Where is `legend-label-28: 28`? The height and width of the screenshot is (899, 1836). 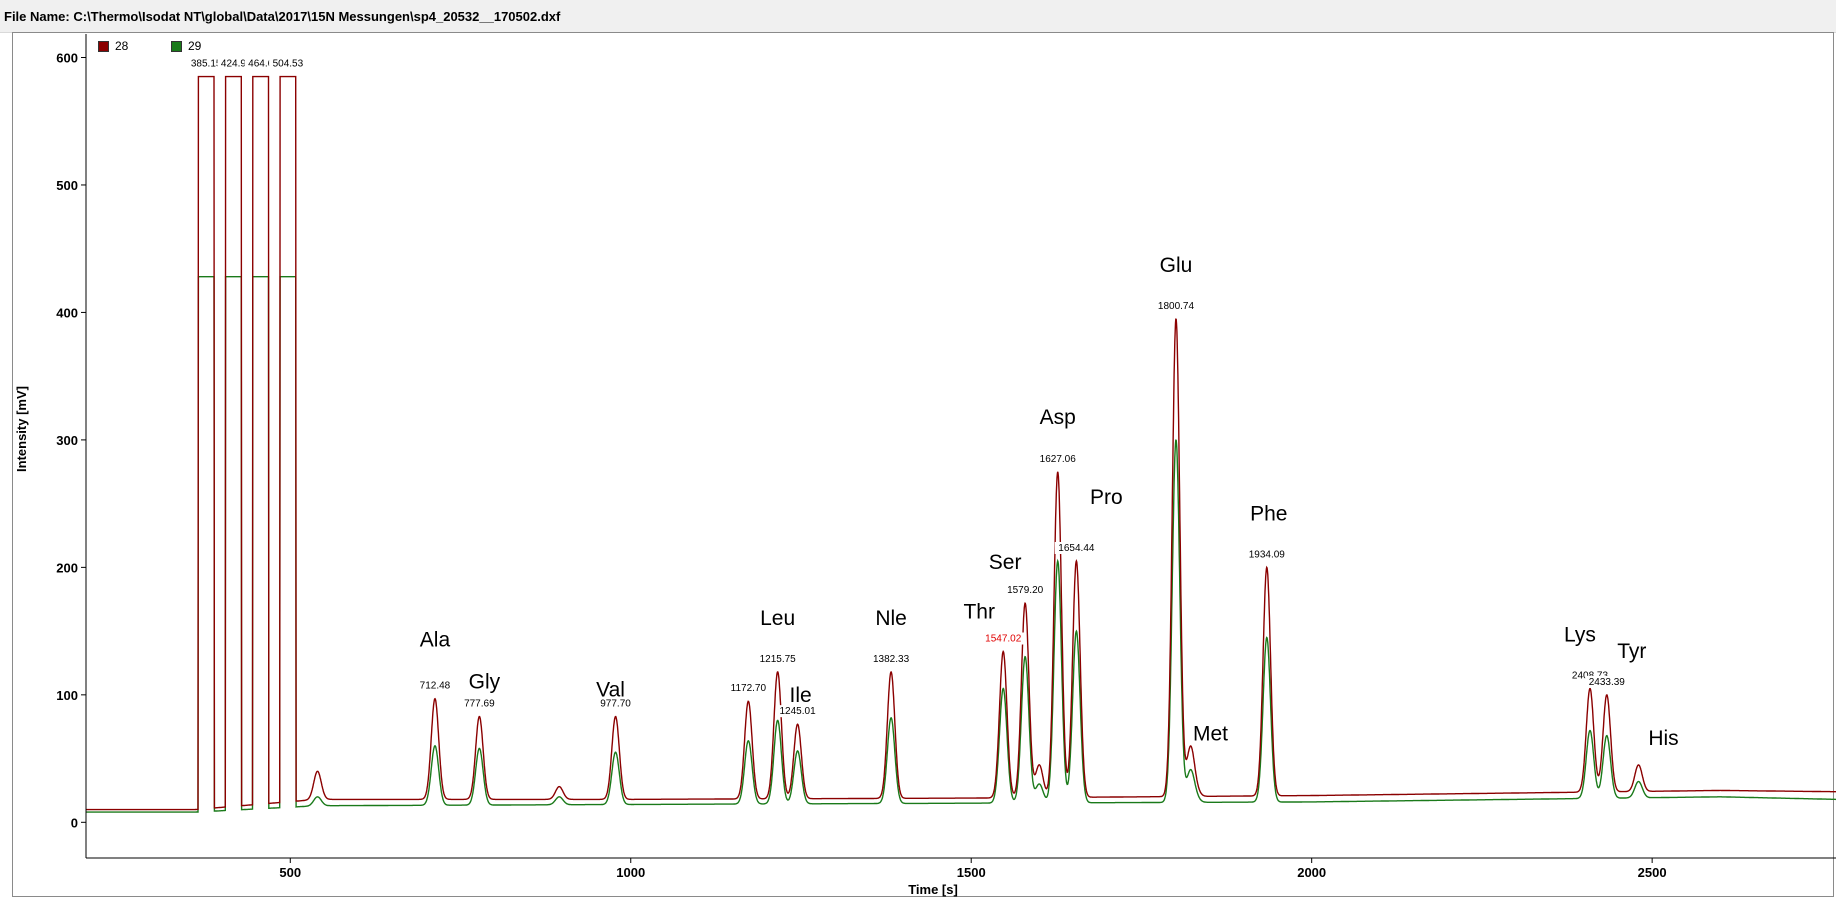 legend-label-28: 28 is located at coordinates (122, 46).